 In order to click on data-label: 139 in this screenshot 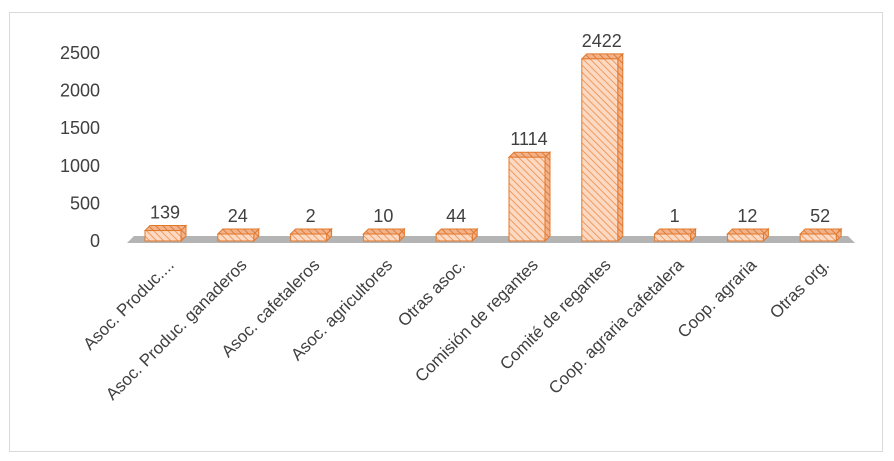, I will do `click(165, 213)`.